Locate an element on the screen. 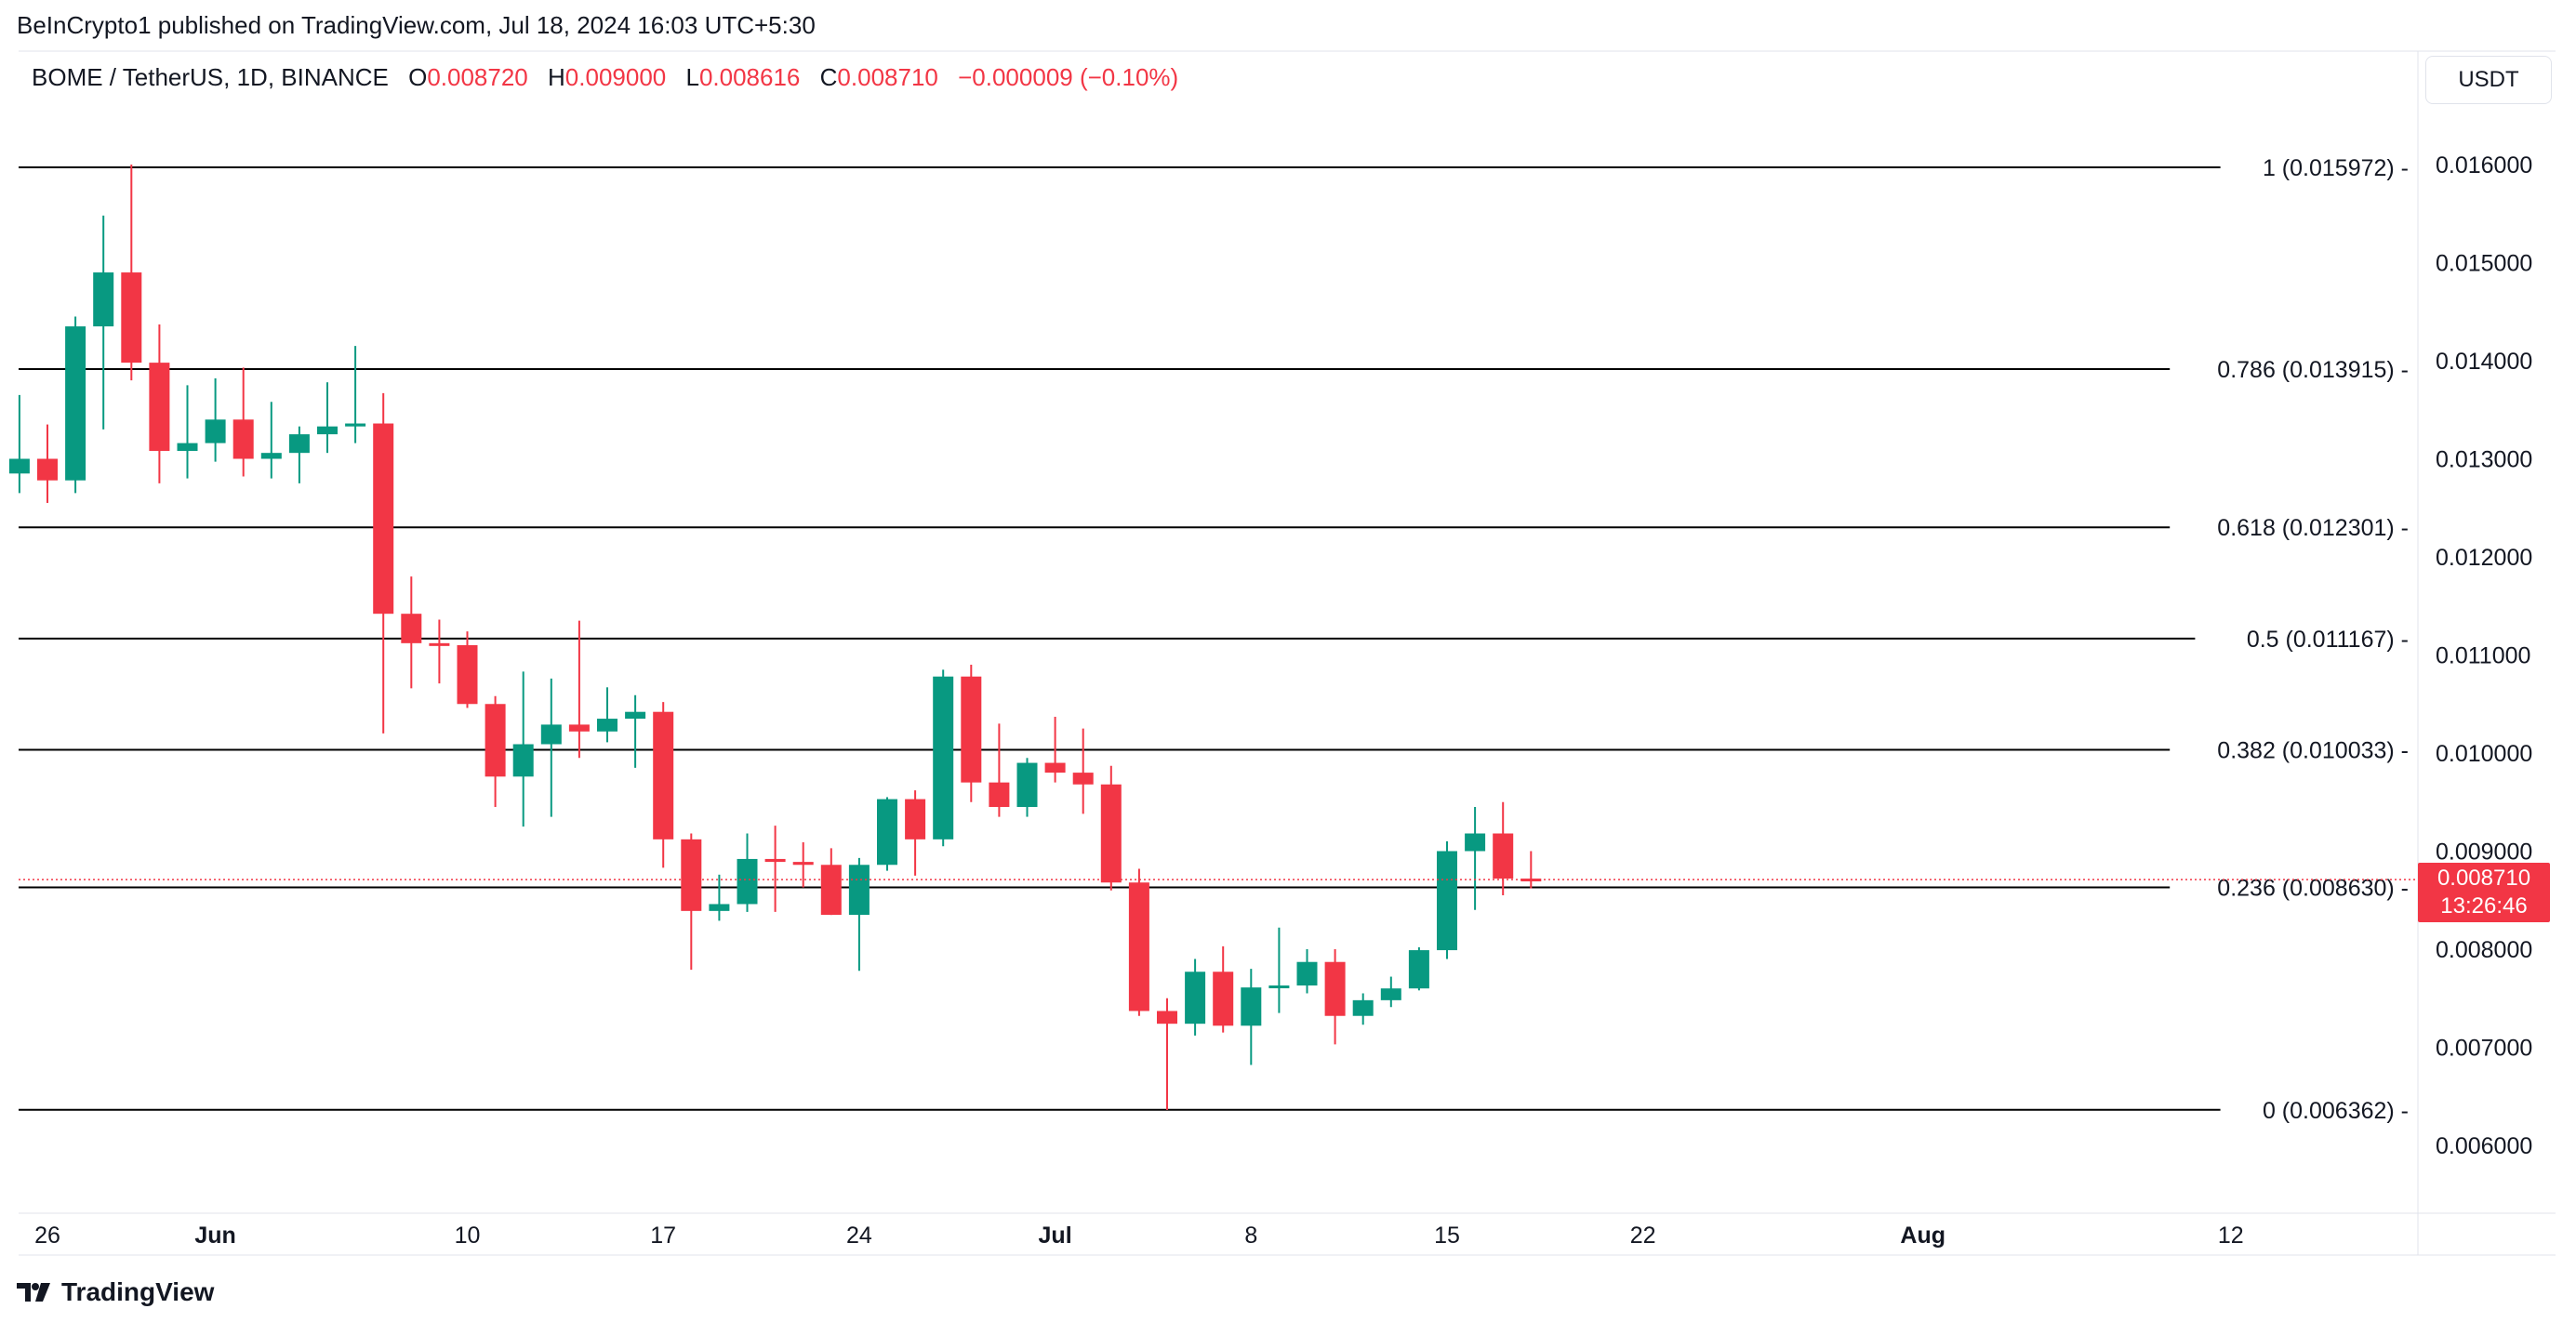 This screenshot has height=1322, width=2576. currency-button: USDT is located at coordinates (2488, 80).